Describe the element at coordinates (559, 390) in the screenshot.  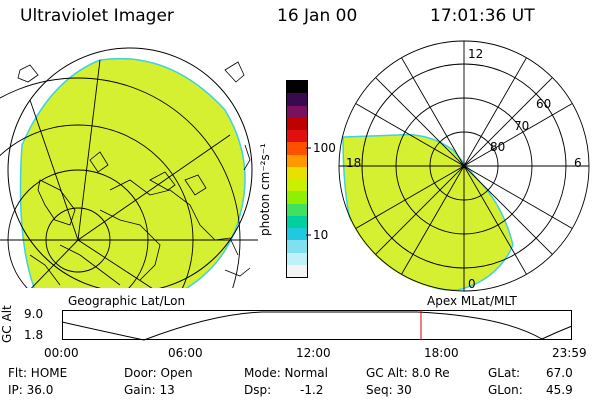
I see `info-glon-value: 45.9` at that location.